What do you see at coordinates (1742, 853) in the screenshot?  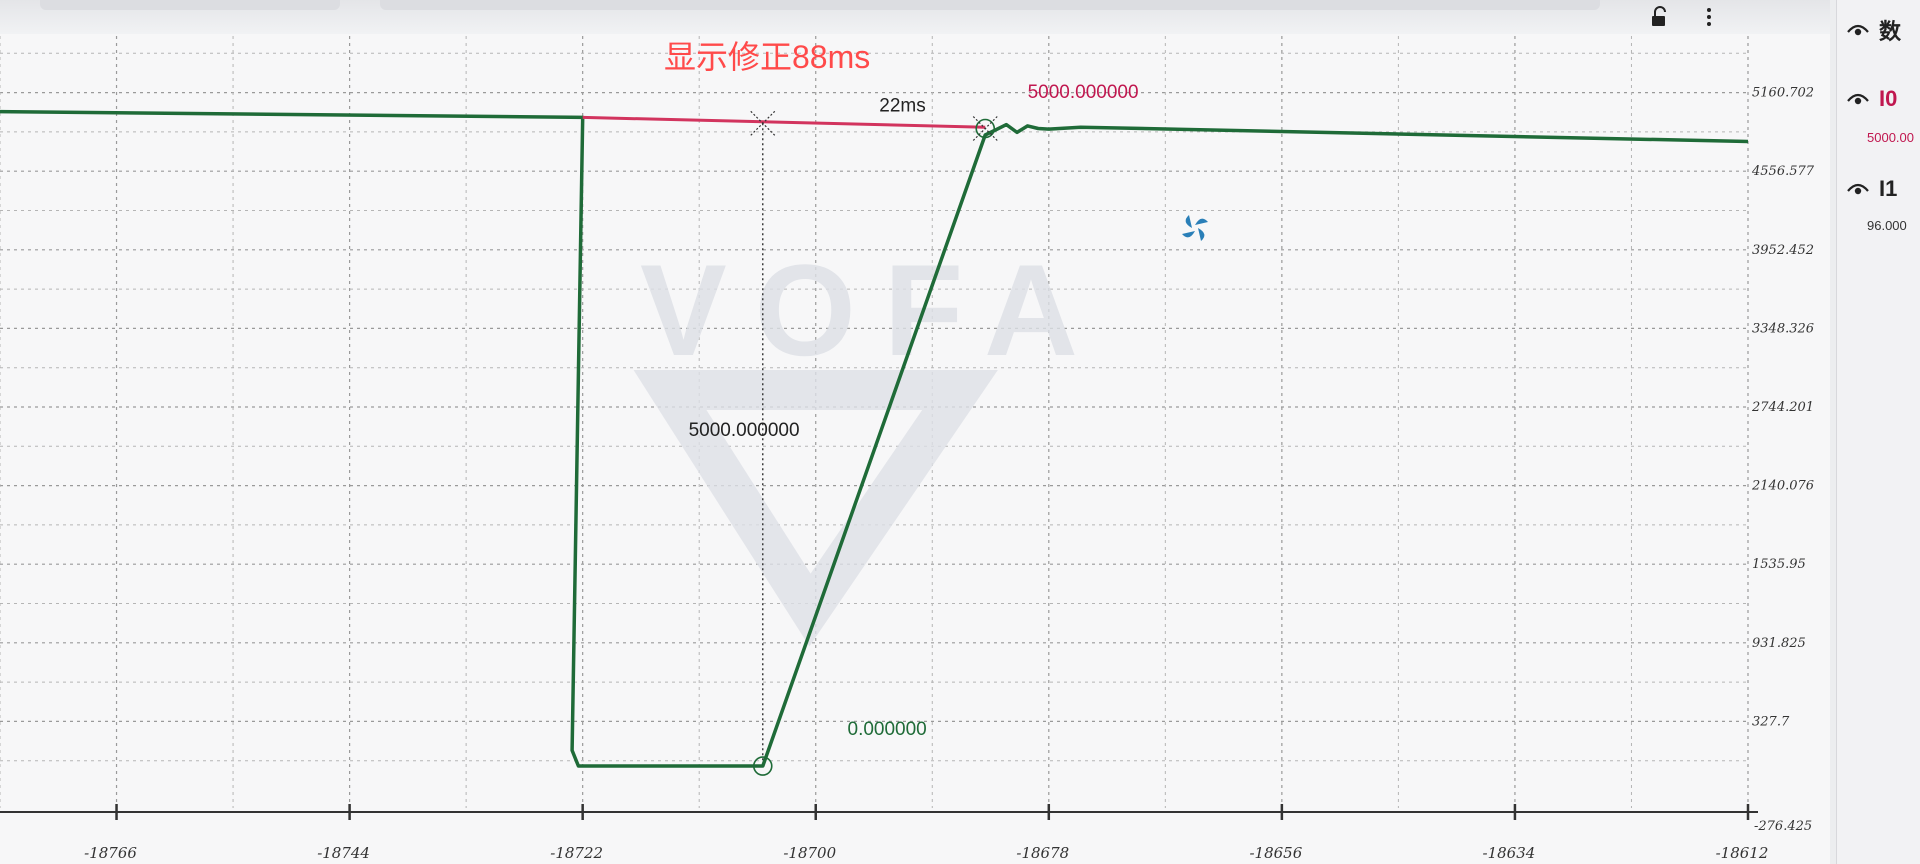 I see `x-tick-label: -18612` at bounding box center [1742, 853].